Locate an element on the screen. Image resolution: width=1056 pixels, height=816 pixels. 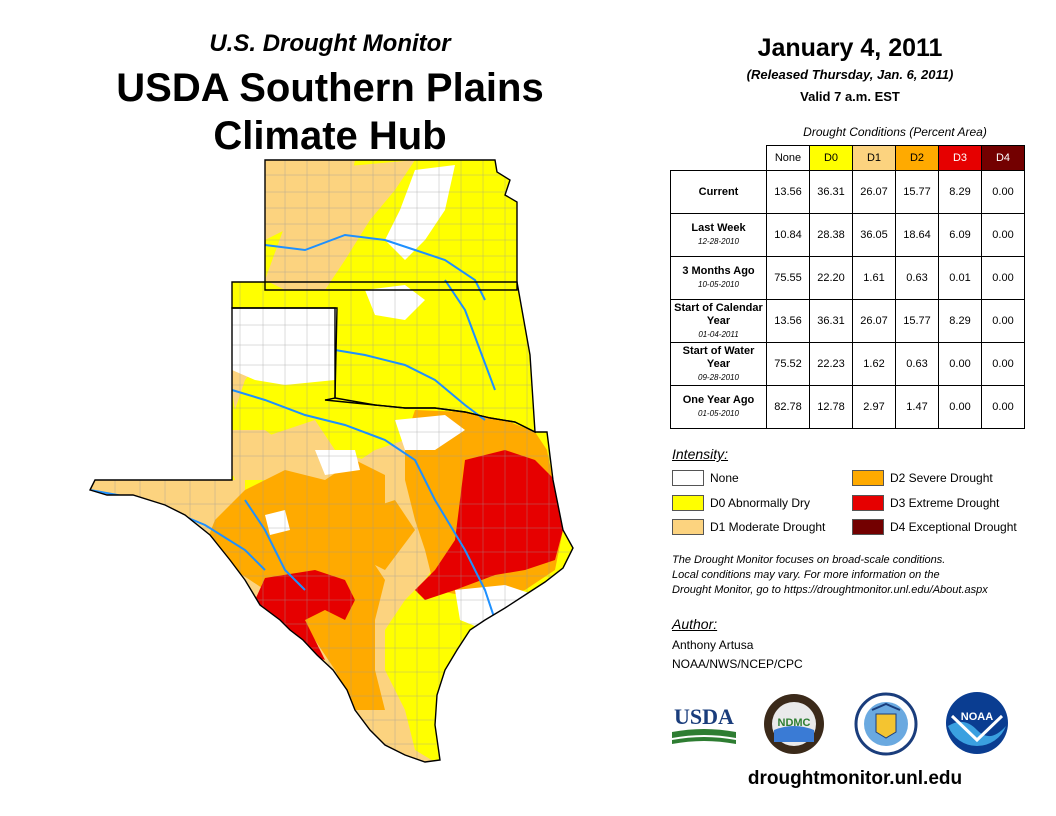
col-d0: D0 is located at coordinates (831, 158).